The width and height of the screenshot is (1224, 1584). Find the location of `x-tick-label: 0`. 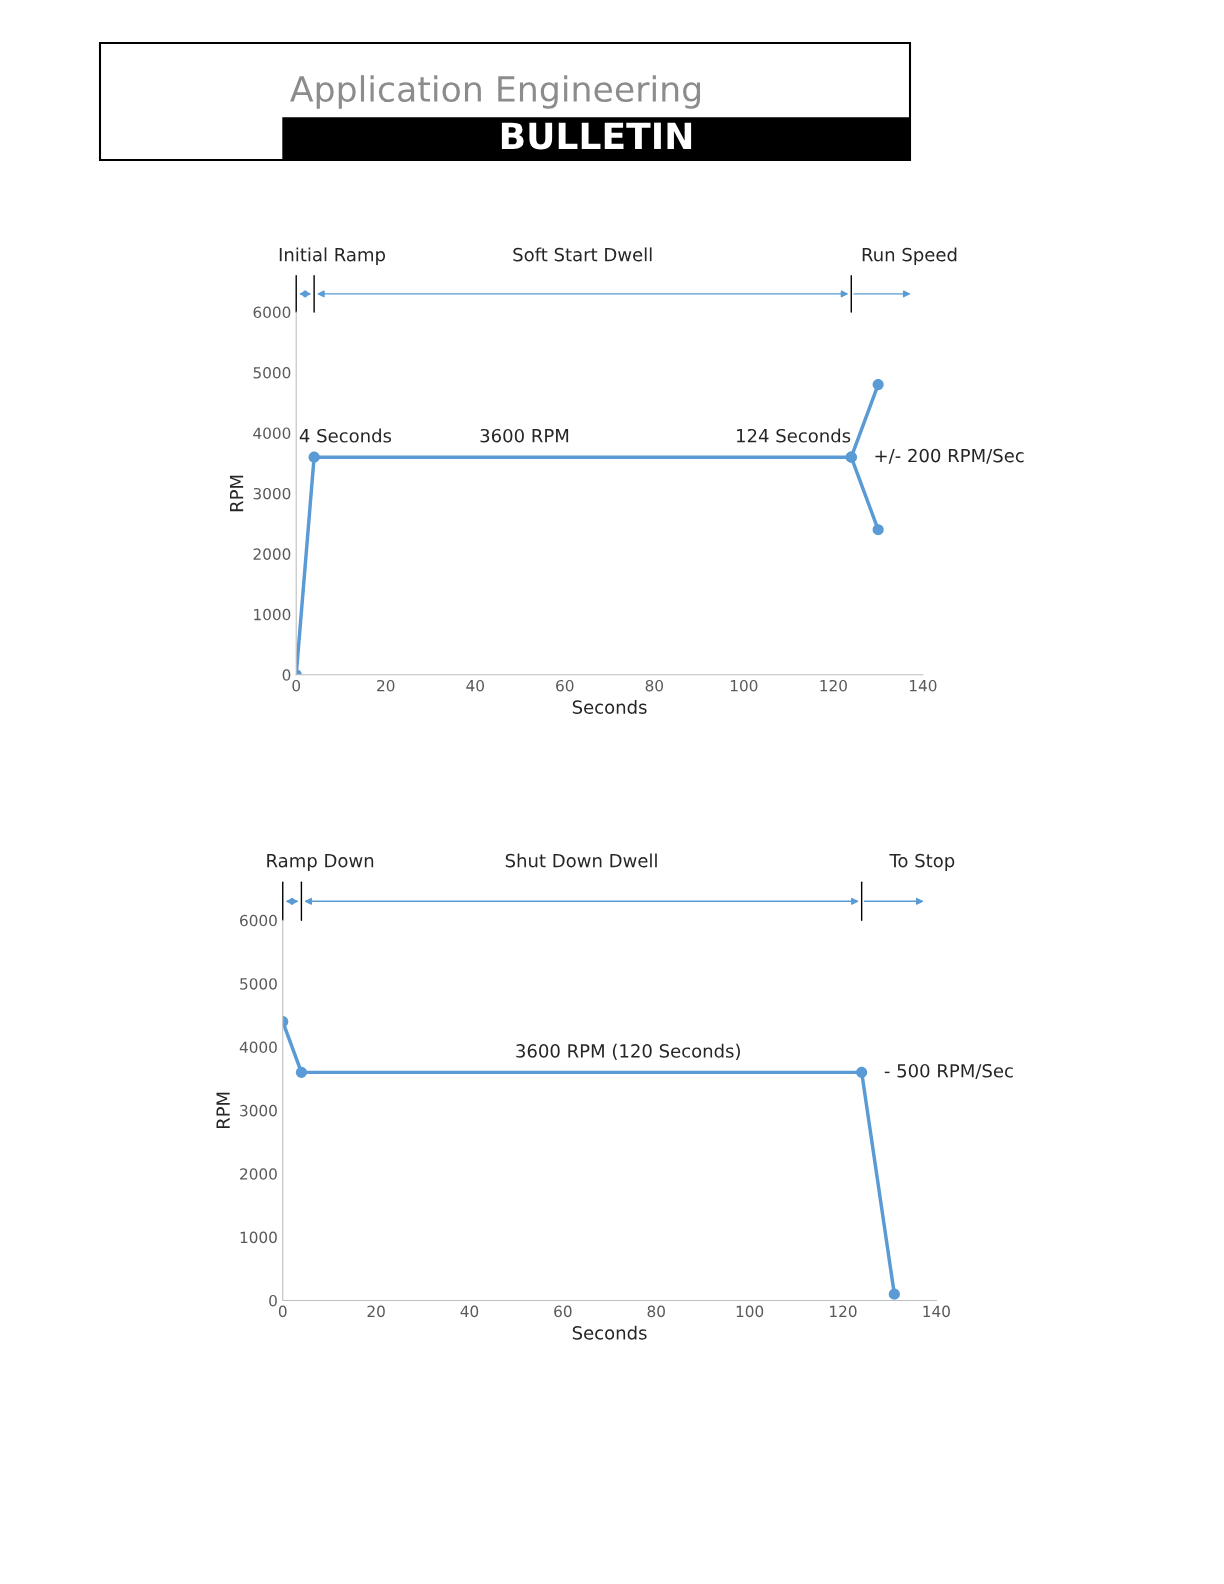

x-tick-label: 0 is located at coordinates (296, 685).